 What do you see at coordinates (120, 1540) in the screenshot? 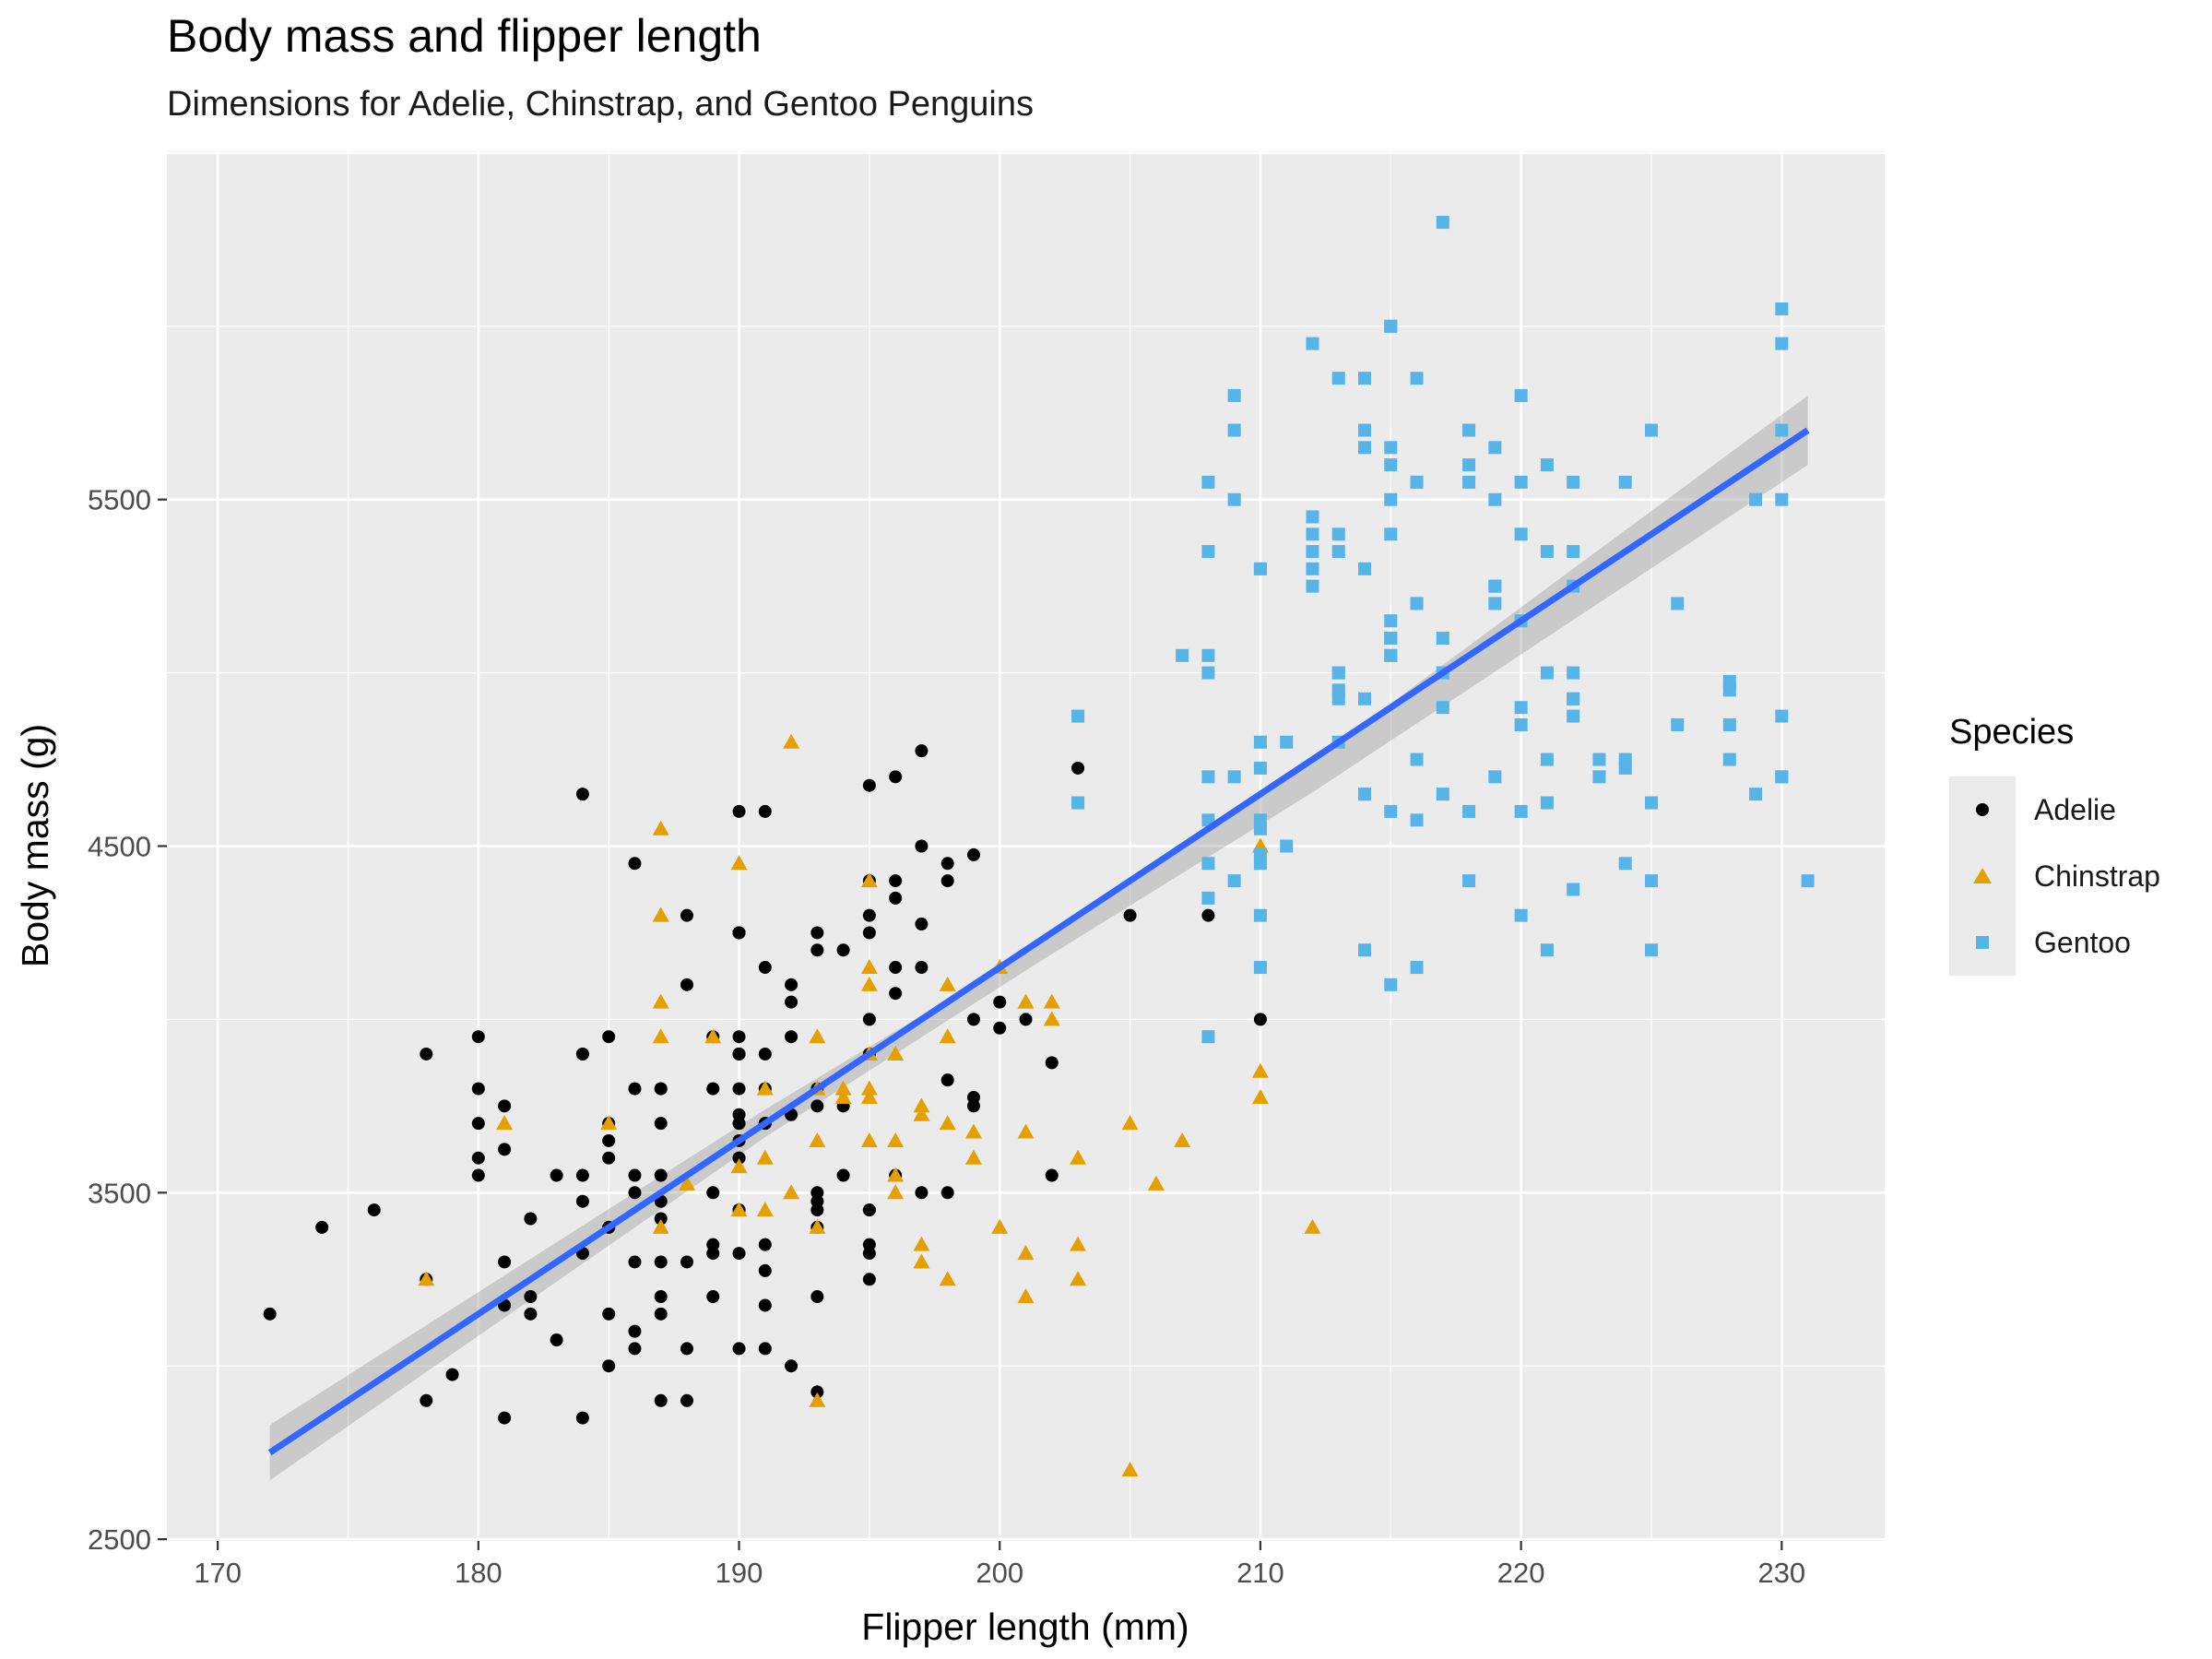
I see `y-tick-label: 2500` at bounding box center [120, 1540].